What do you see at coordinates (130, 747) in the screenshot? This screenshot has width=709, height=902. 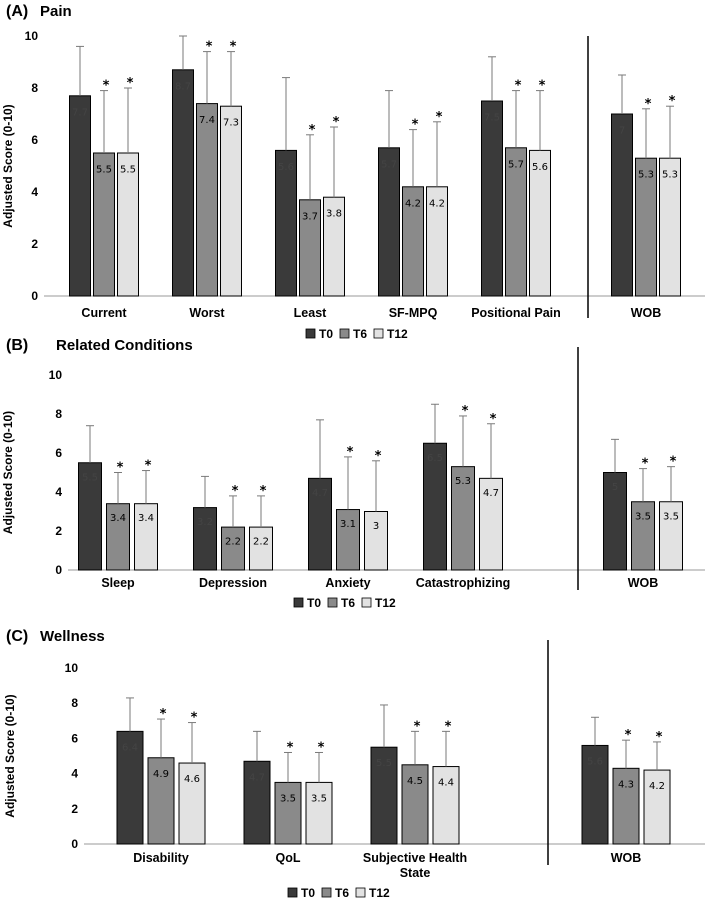 I see `data-label: 6.4` at bounding box center [130, 747].